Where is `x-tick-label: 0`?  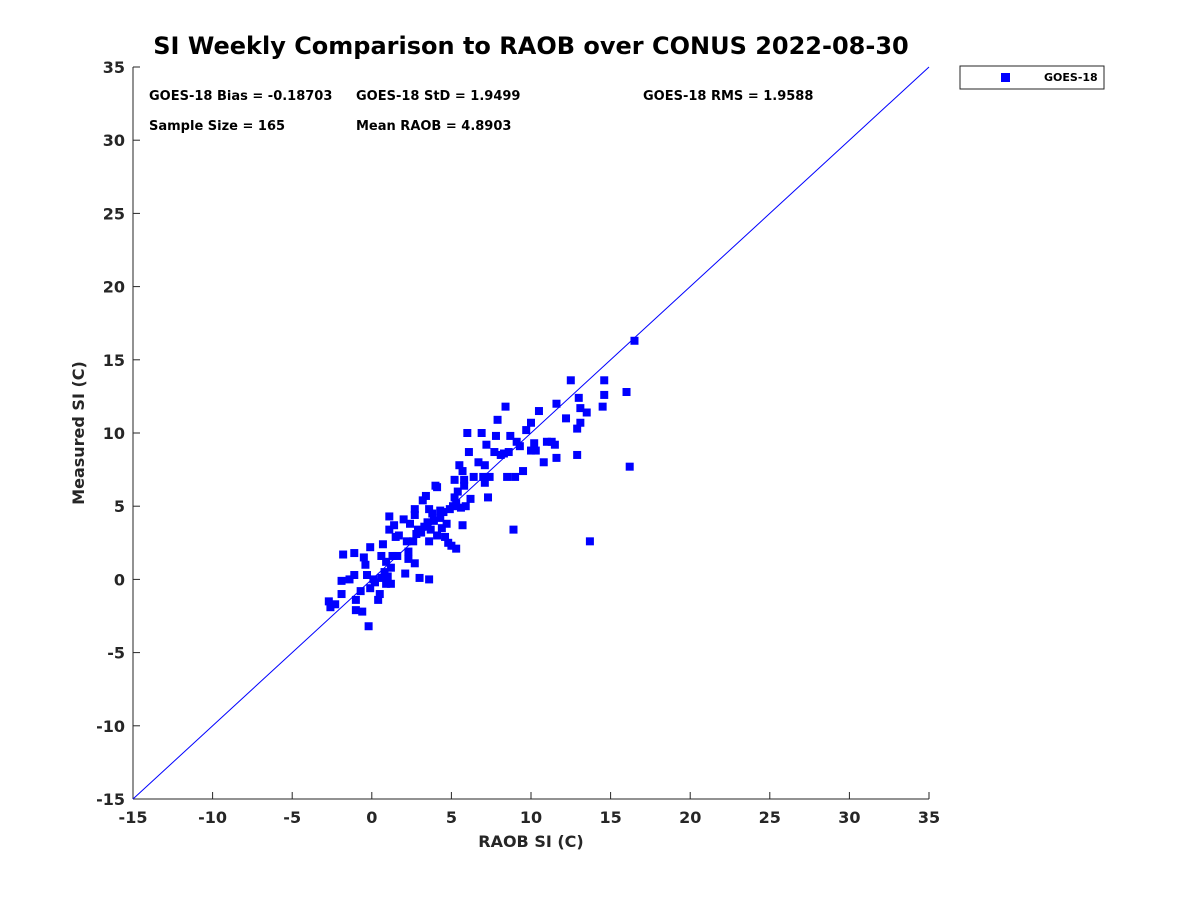 x-tick-label: 0 is located at coordinates (371, 817).